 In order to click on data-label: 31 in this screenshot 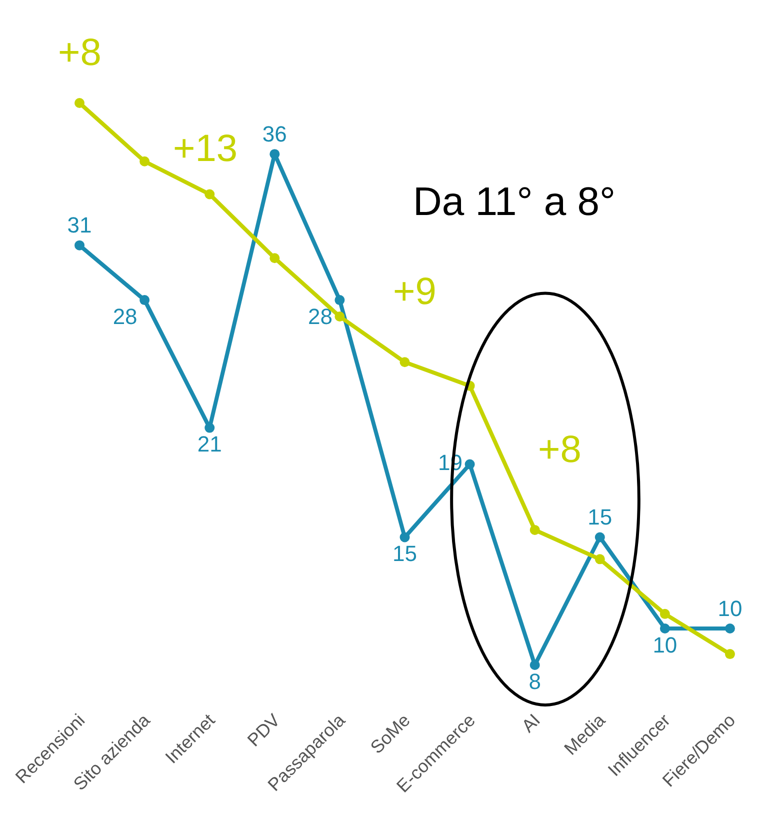, I will do `click(79, 225)`.